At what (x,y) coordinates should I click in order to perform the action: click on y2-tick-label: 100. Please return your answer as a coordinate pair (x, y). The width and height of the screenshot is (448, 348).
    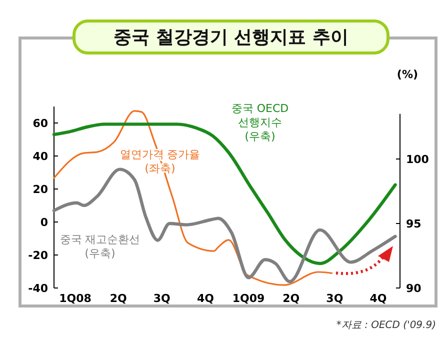
    Looking at the image, I should click on (418, 159).